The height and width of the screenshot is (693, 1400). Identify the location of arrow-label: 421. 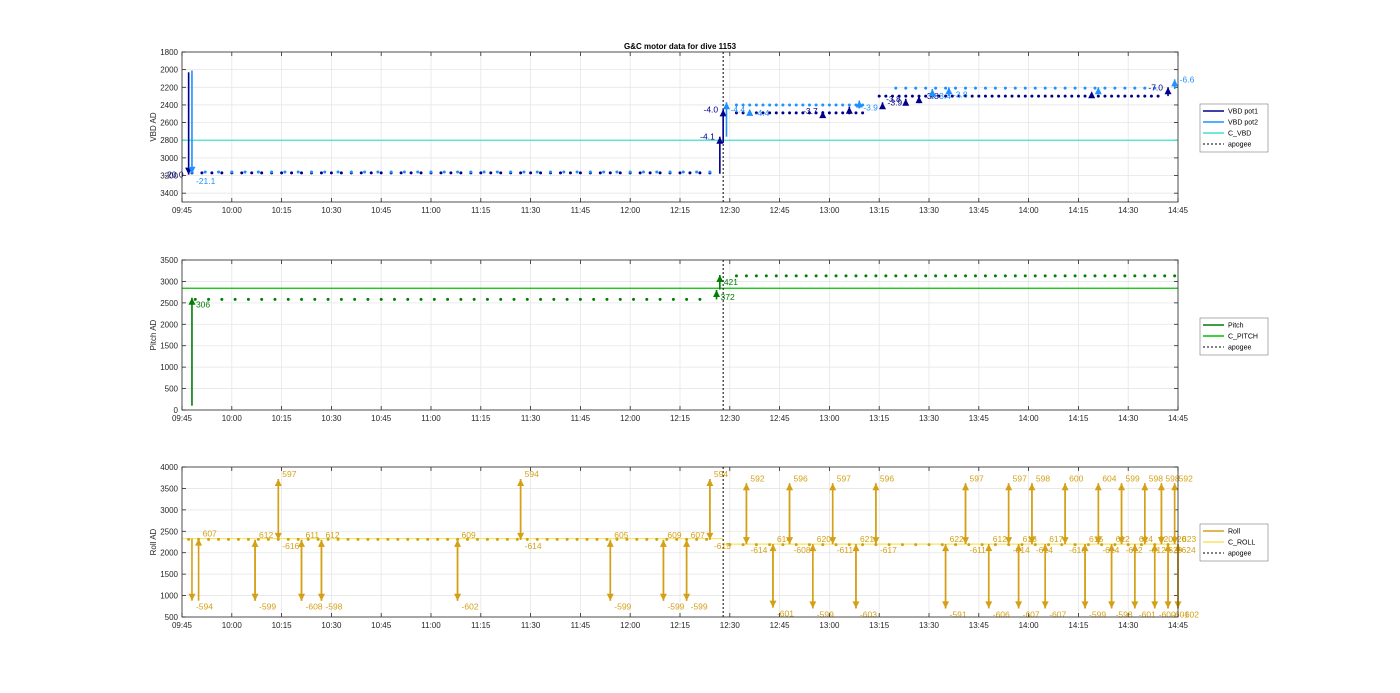
(731, 282).